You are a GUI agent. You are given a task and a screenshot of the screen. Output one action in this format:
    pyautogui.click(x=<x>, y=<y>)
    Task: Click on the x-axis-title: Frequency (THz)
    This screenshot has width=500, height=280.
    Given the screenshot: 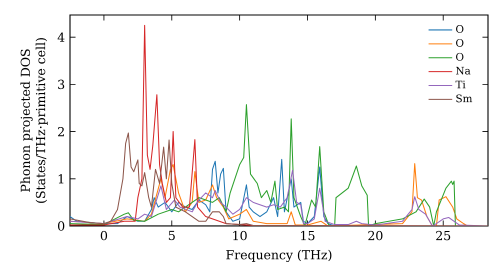 What is the action you would take?
    pyautogui.click(x=279, y=256)
    